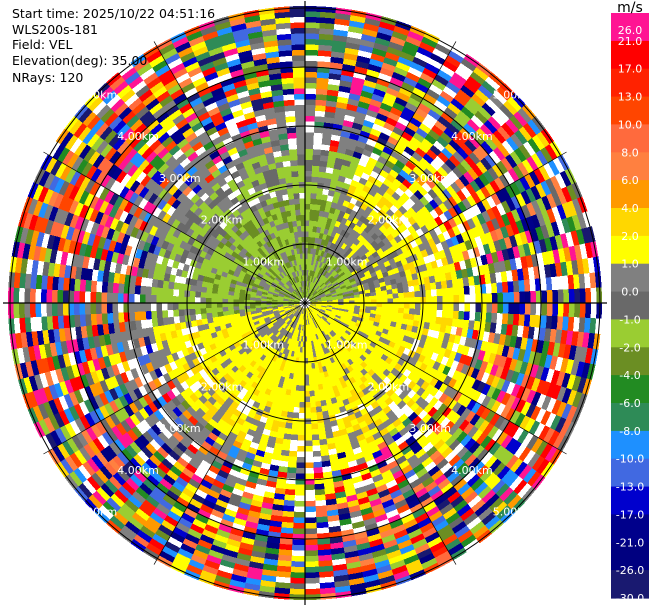  What do you see at coordinates (630, 570) in the screenshot?
I see `colorbar-tick-label: -26.0` at bounding box center [630, 570].